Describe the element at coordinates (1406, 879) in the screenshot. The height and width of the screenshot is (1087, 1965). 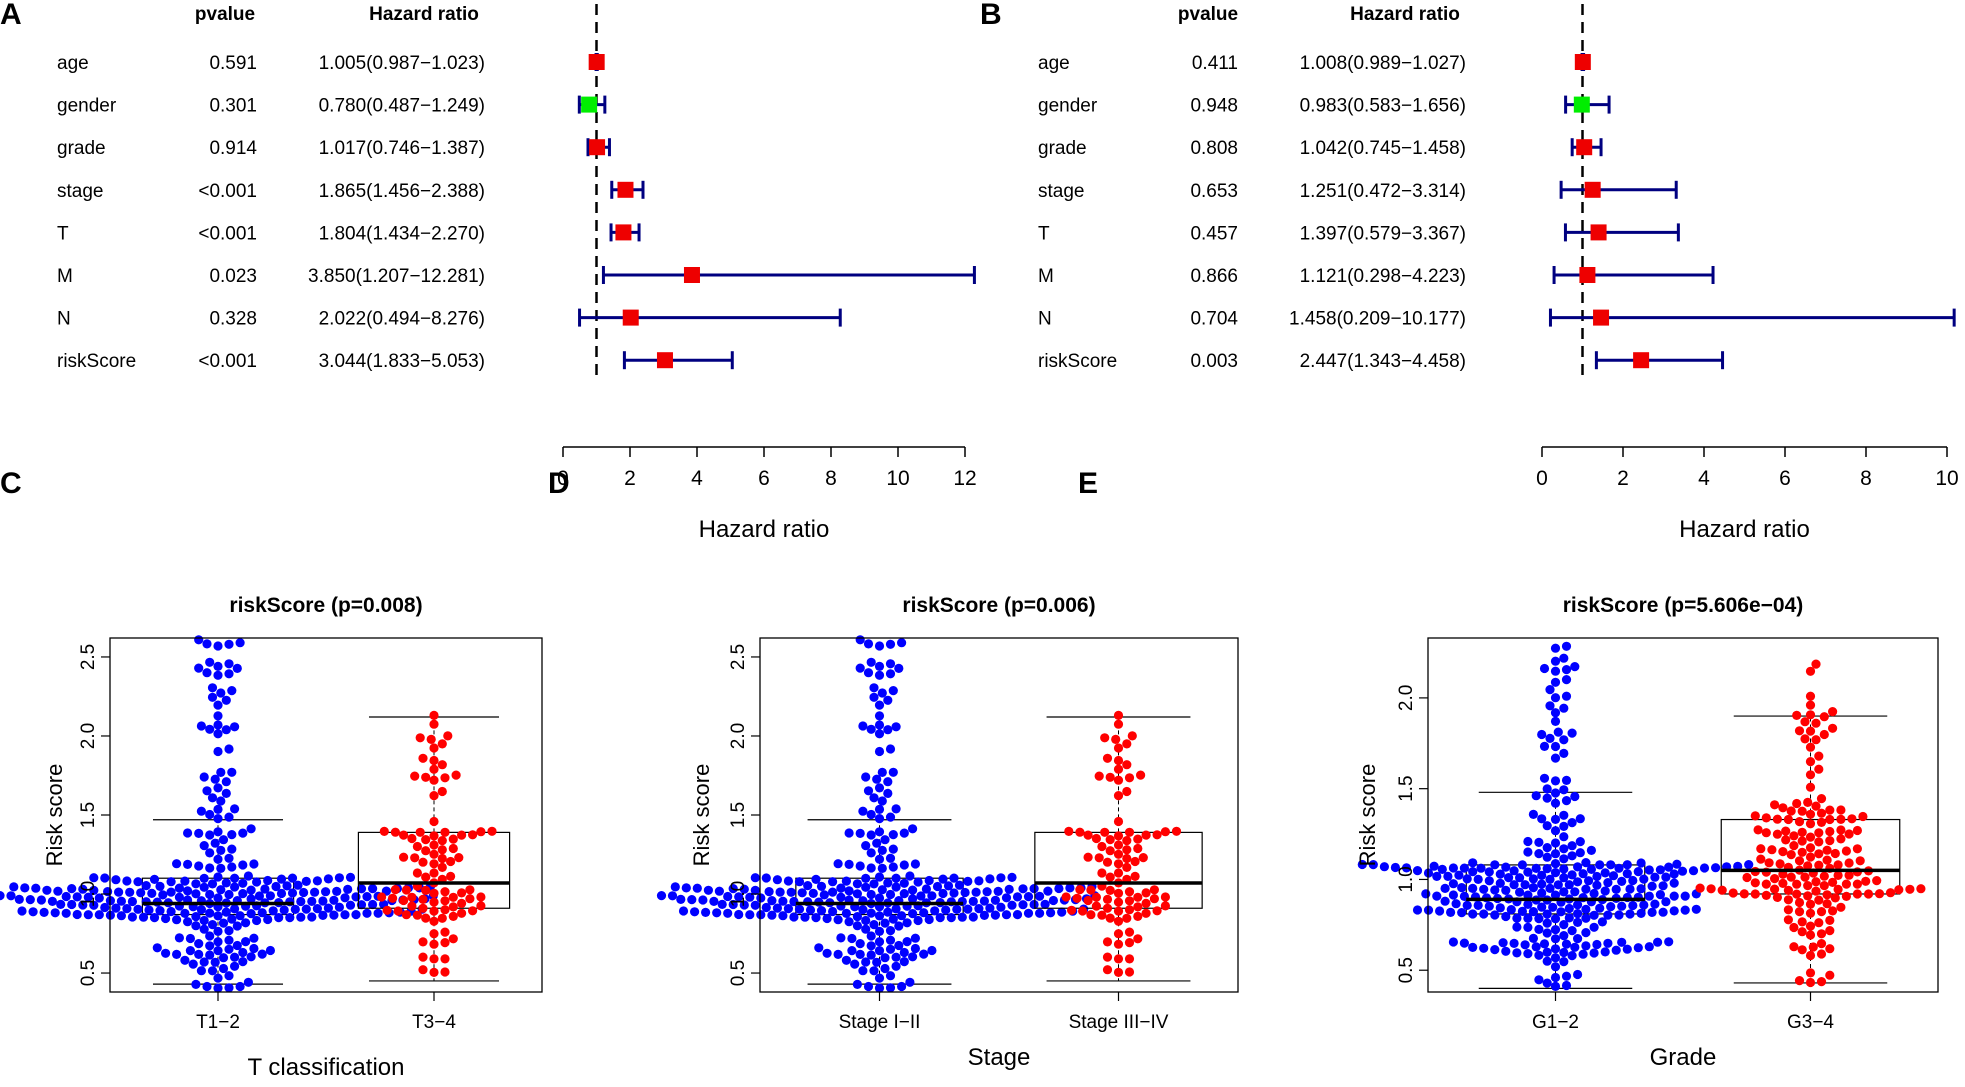
I see `y-tick-label: 1.0` at that location.